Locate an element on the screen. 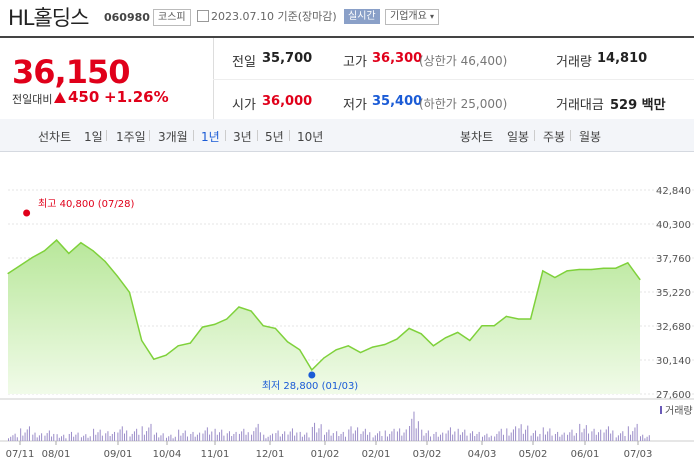 Image resolution: width=694 pixels, height=471 pixels. tab-1y: 1년 is located at coordinates (210, 137).